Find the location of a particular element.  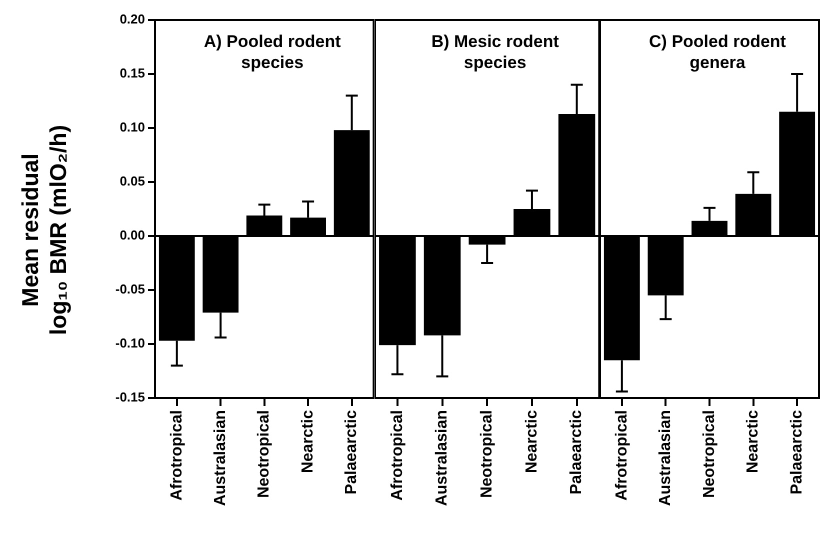

y-tick-label: 0.15 is located at coordinates (132, 73).